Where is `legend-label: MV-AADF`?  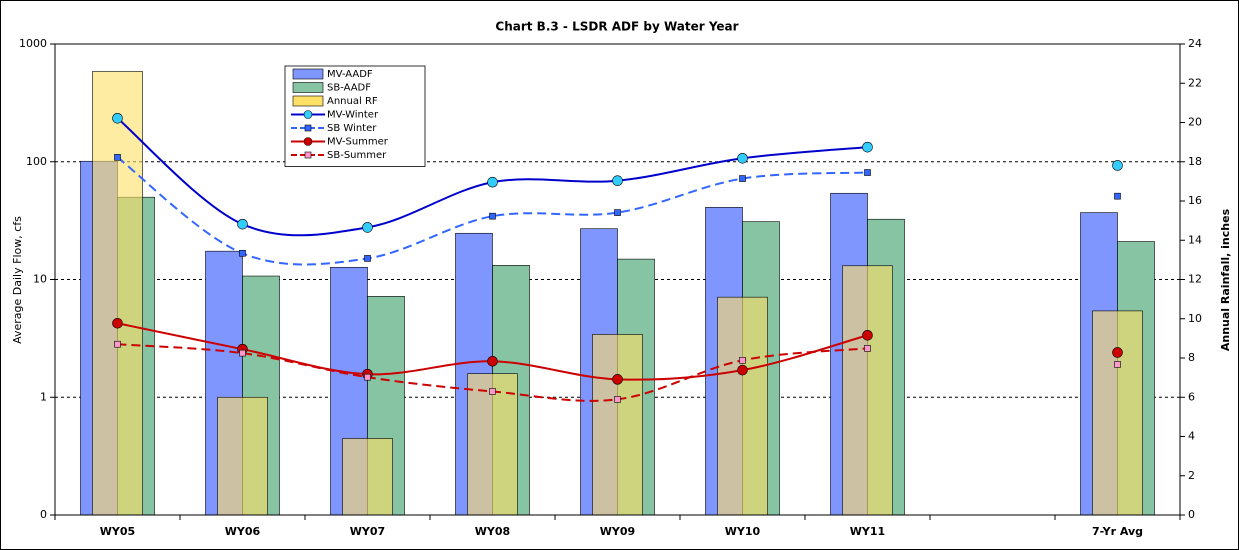
legend-label: MV-AADF is located at coordinates (350, 74).